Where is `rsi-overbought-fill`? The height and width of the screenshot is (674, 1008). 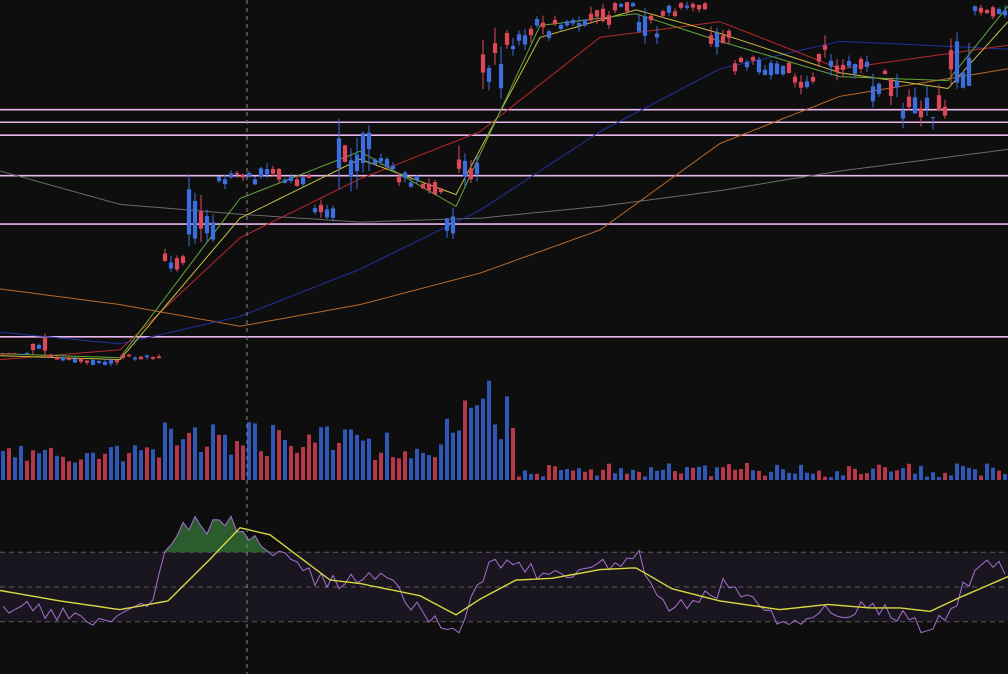 rsi-overbought-fill is located at coordinates (405, 534).